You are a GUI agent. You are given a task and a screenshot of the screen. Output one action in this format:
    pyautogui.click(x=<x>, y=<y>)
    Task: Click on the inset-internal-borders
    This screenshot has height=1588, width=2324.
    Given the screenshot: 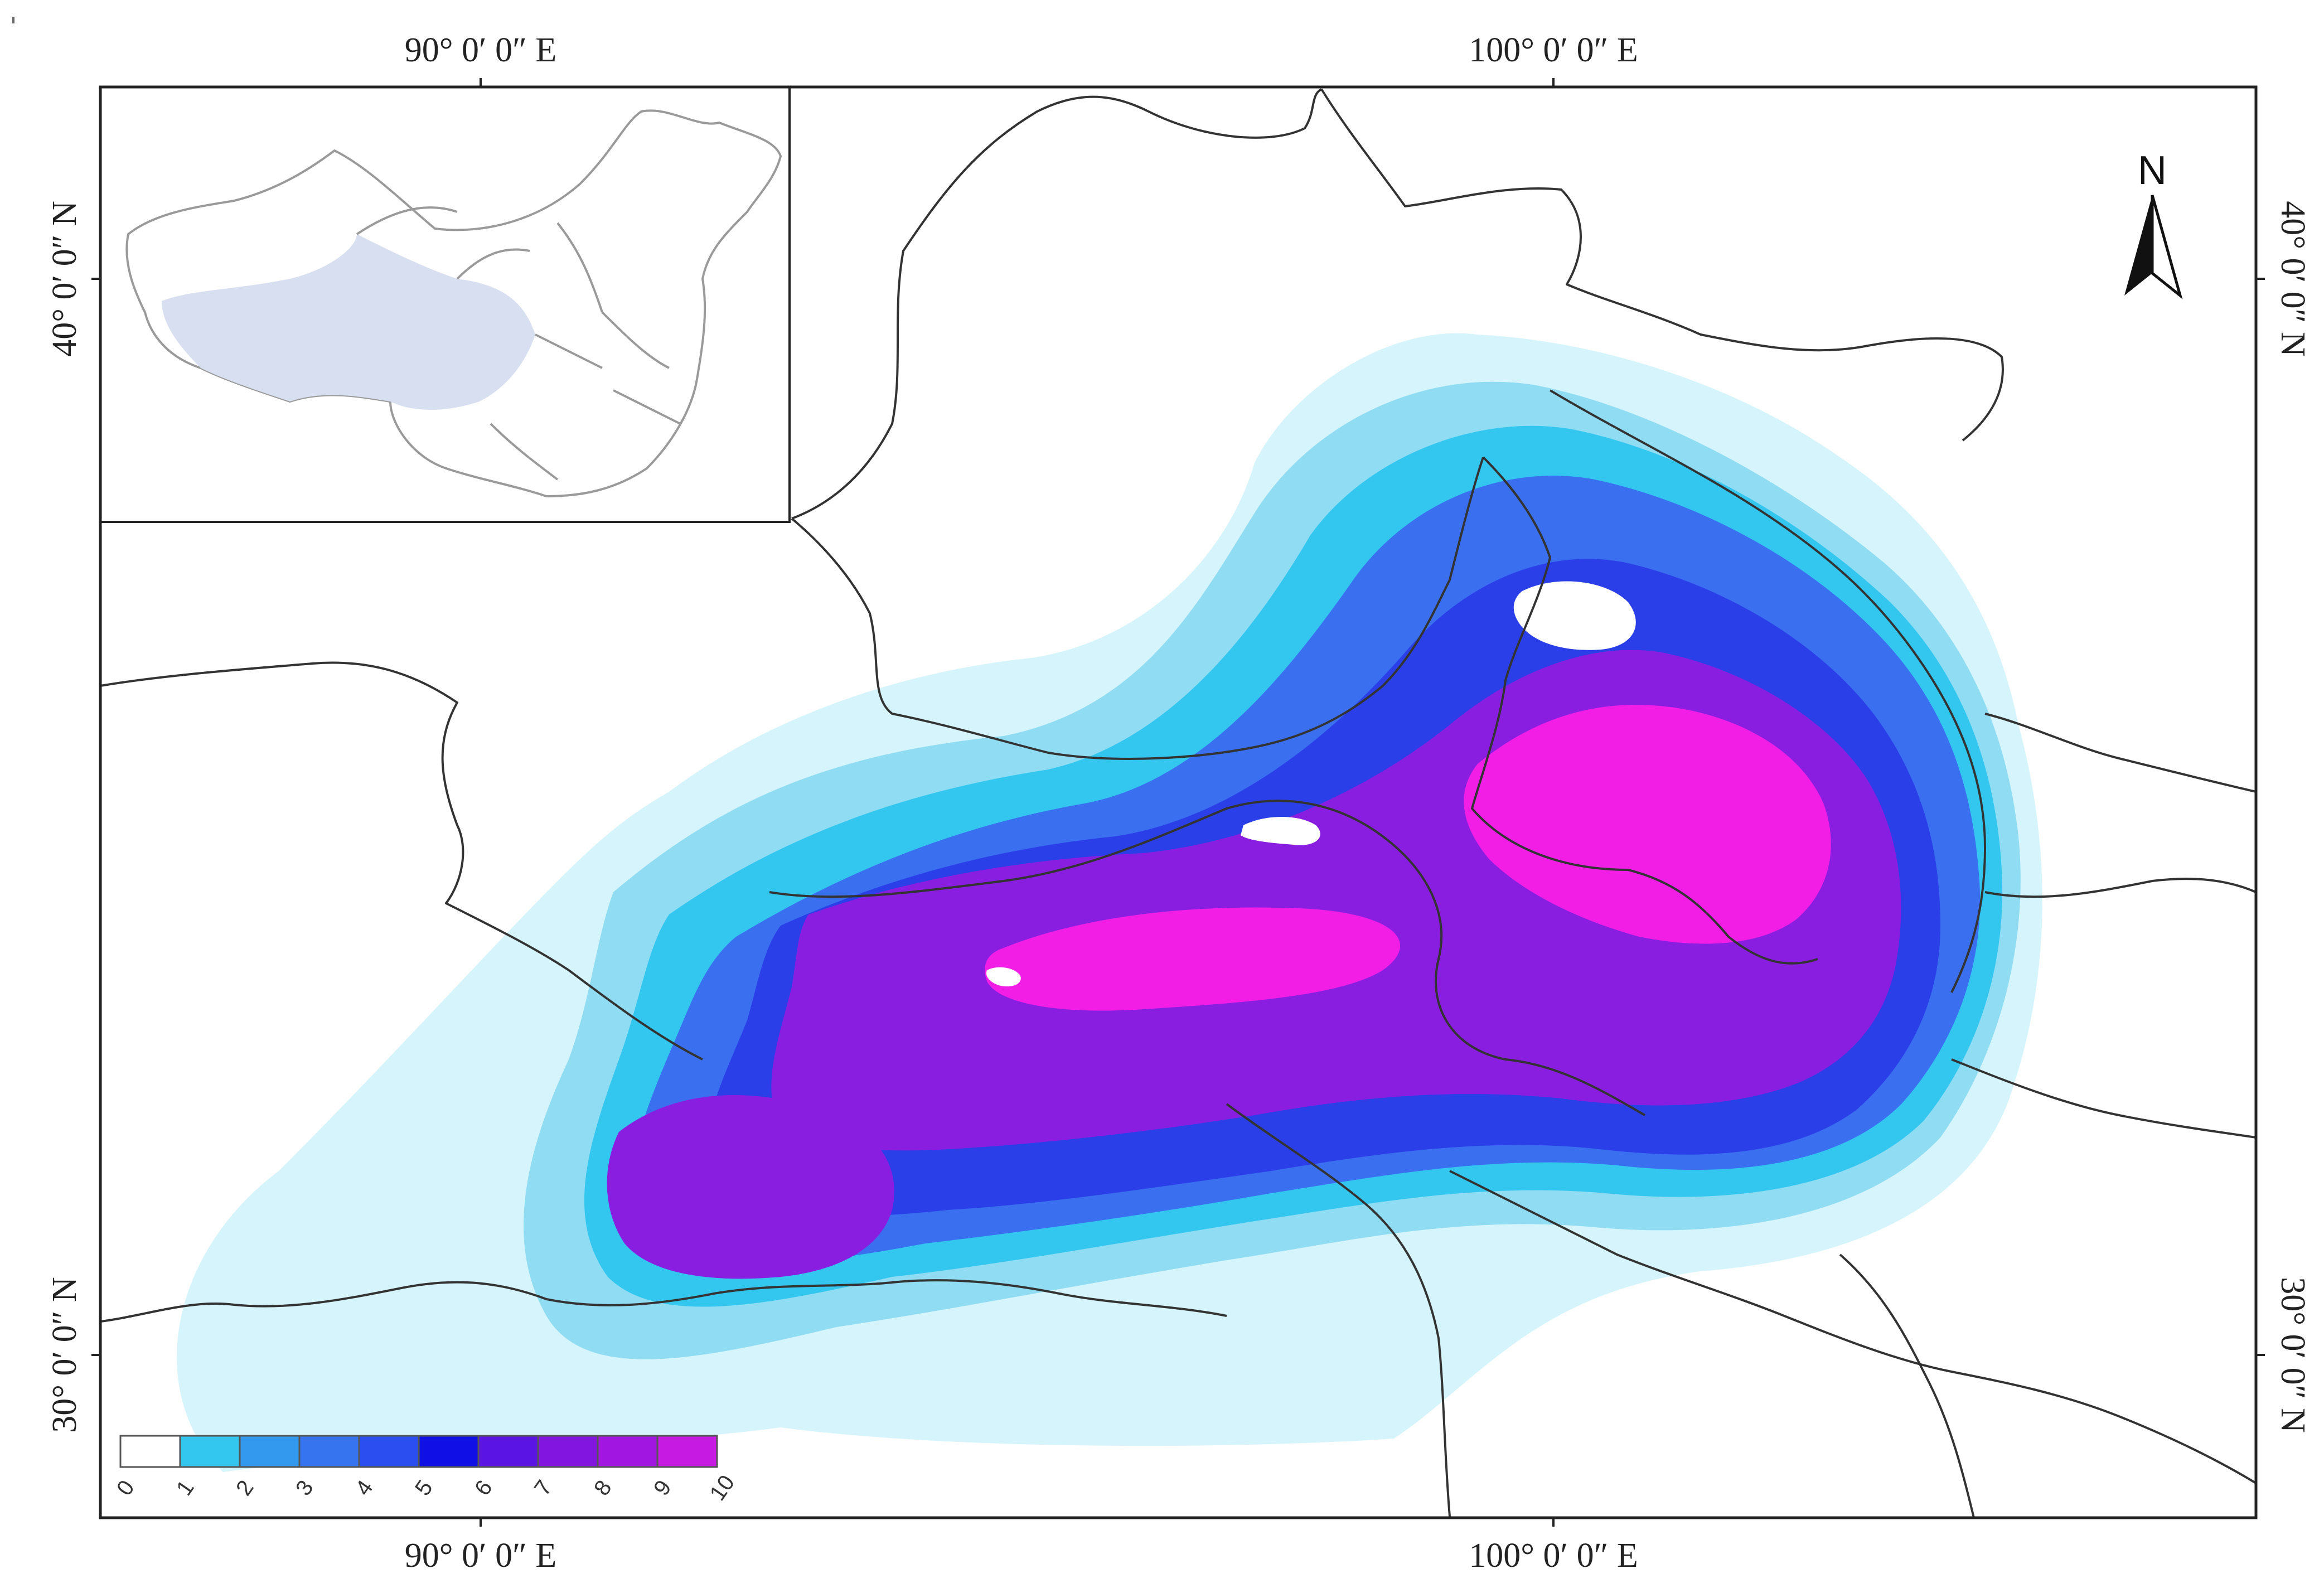 What is the action you would take?
    pyautogui.click(x=518, y=343)
    